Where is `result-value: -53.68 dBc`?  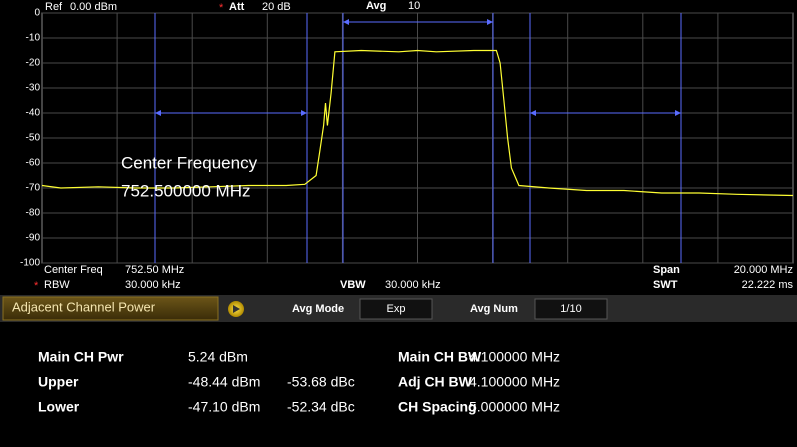 result-value: -53.68 dBc is located at coordinates (321, 382).